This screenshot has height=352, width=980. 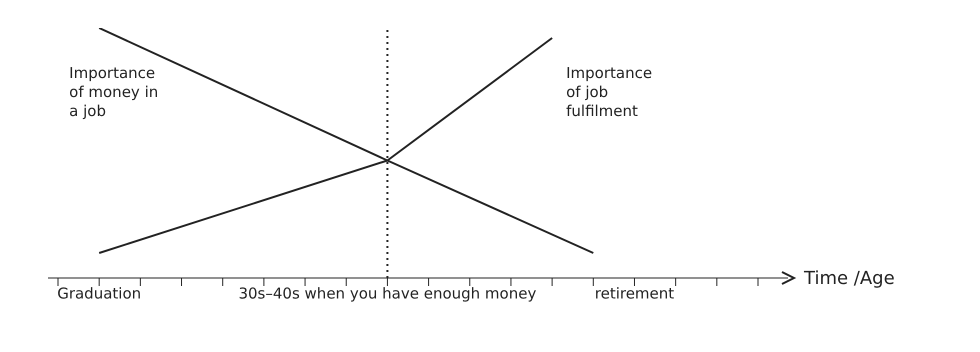 What do you see at coordinates (113, 92) in the screenshot?
I see `series-label: Importance of money in a job` at bounding box center [113, 92].